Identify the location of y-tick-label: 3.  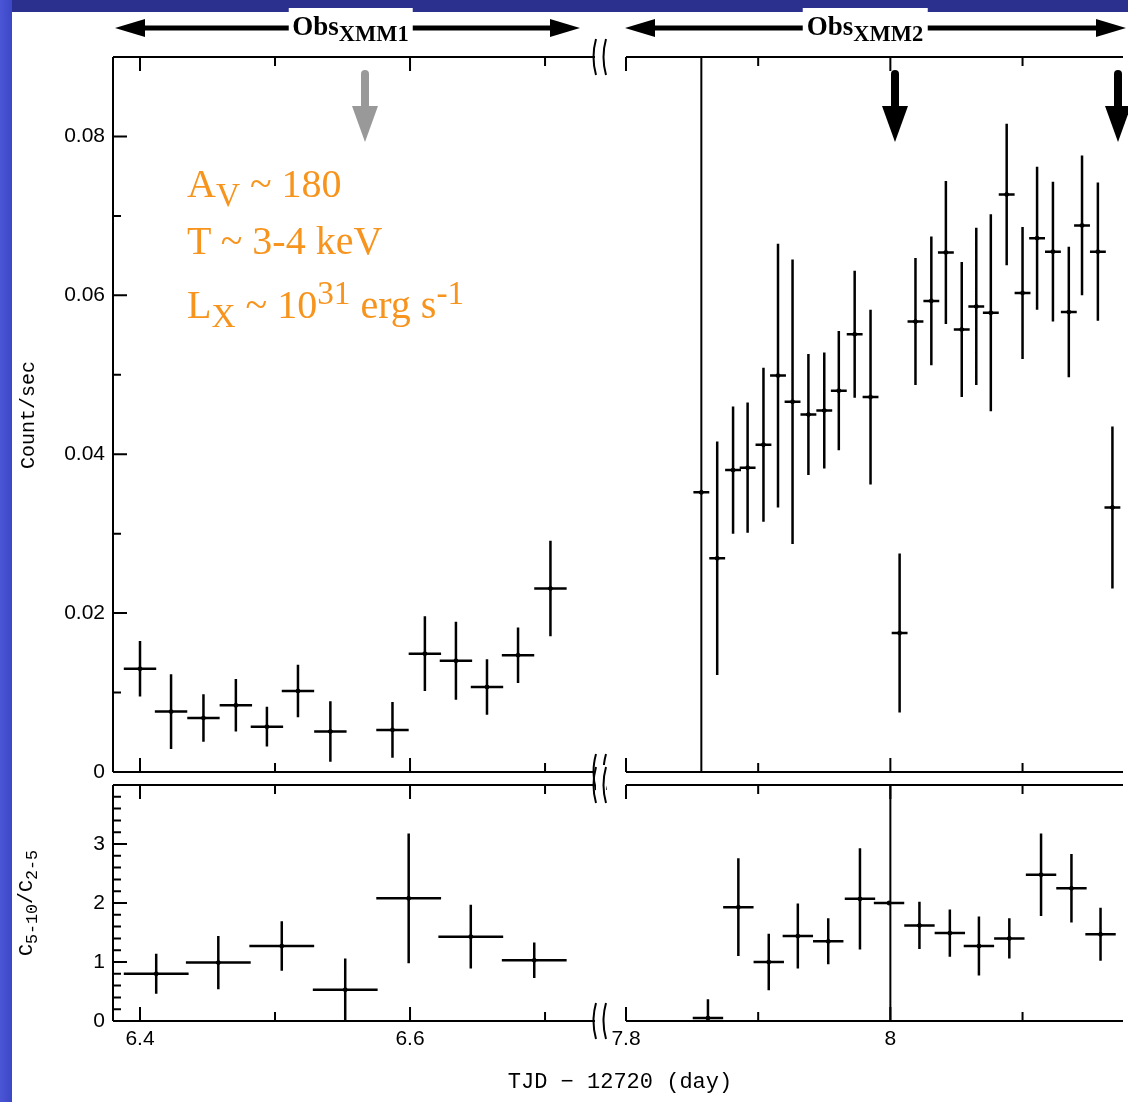
(99, 842).